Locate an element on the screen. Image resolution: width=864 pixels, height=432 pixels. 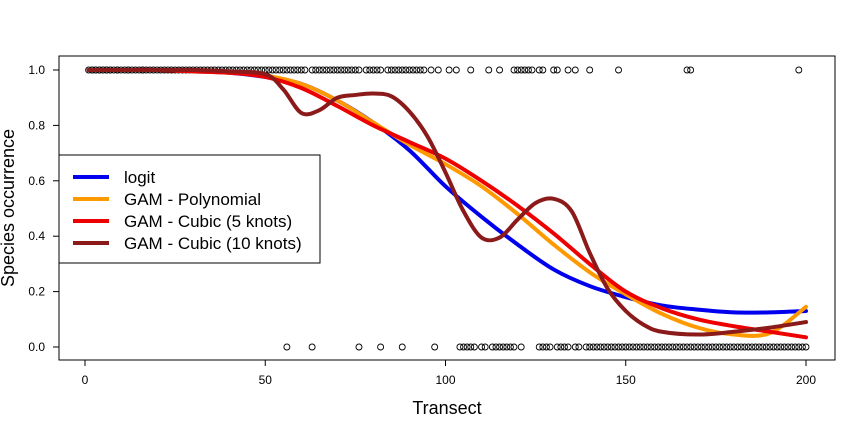
y-tick-label: 0.6 is located at coordinates (36, 181).